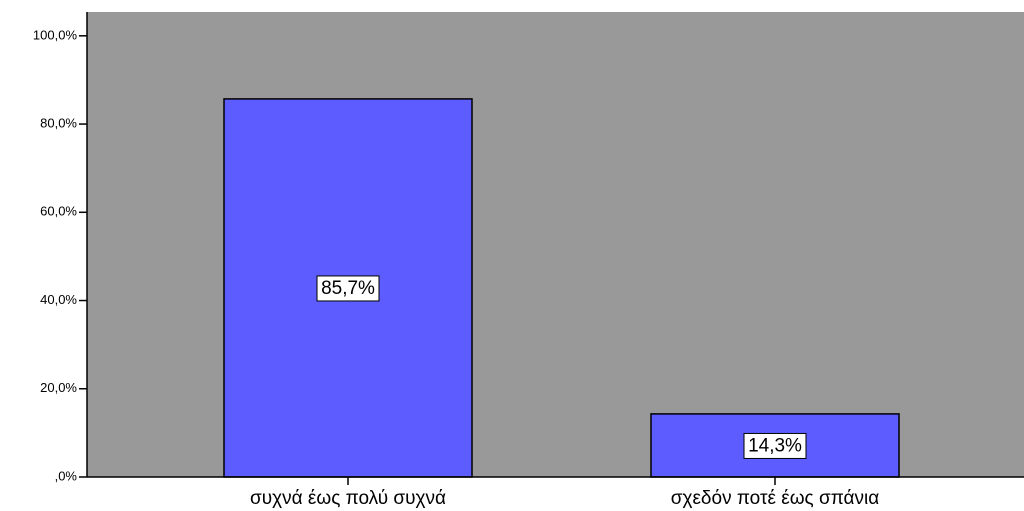 Image resolution: width=1024 pixels, height=511 pixels. Describe the element at coordinates (66, 475) in the screenshot. I see `y-tick-label: ,0%` at that location.